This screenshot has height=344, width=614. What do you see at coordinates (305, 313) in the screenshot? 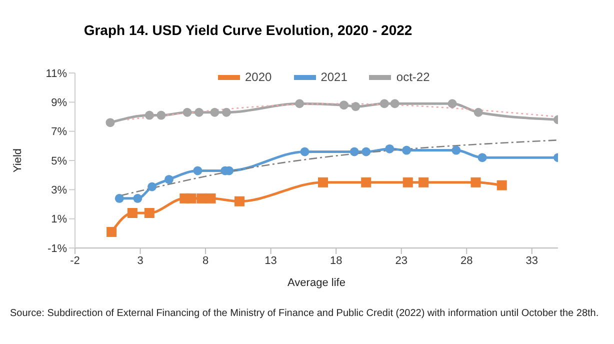
I see `source-note: Source: Subdirection of External Financing of the Ministry of Finance and Public Credit (2022) with information until October the 28th.` at bounding box center [305, 313].